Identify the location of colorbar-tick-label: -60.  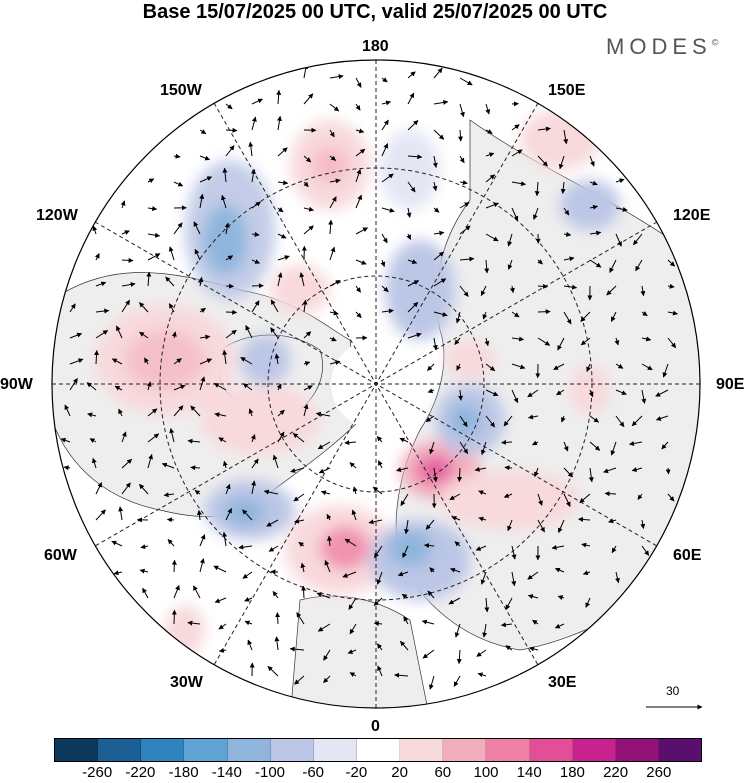
(313, 772).